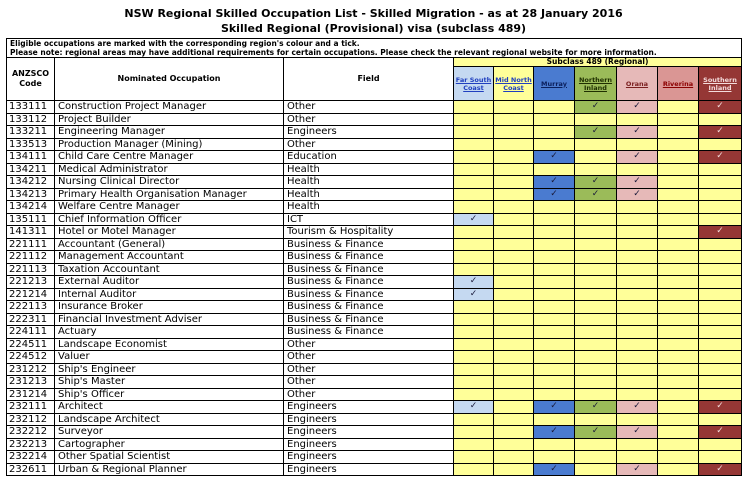  Describe the element at coordinates (30, 219) in the screenshot. I see `anzsco-code: 135111` at that location.